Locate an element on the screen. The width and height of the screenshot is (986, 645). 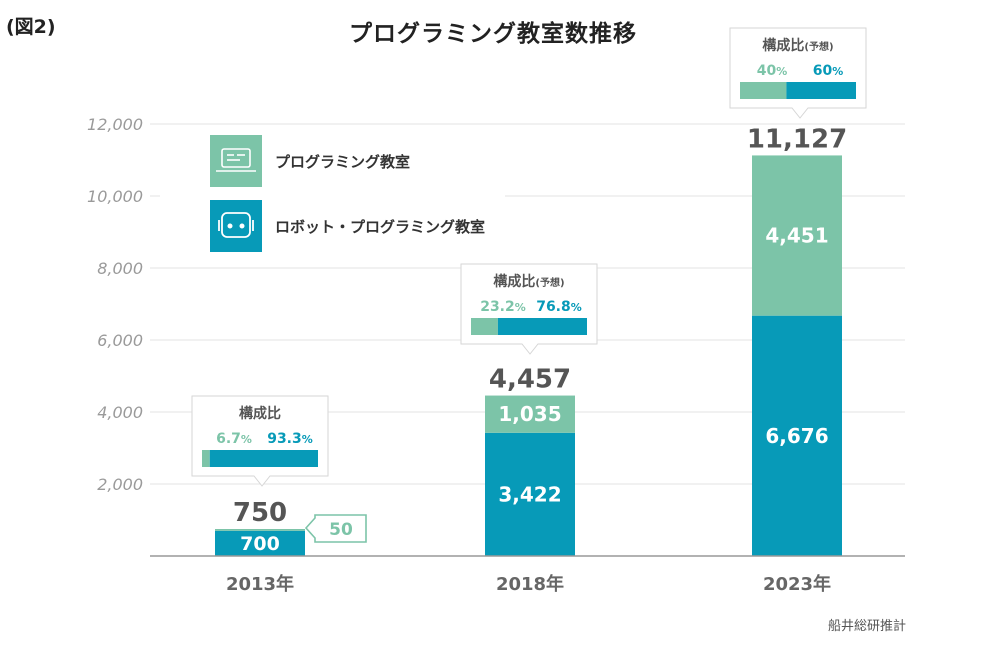
data-label-programming-2: 4,451 is located at coordinates (796, 236).